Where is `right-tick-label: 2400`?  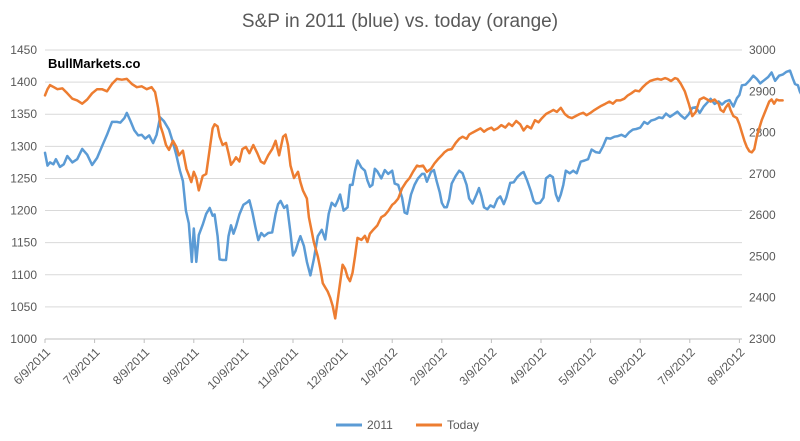 right-tick-label: 2400 is located at coordinates (762, 298).